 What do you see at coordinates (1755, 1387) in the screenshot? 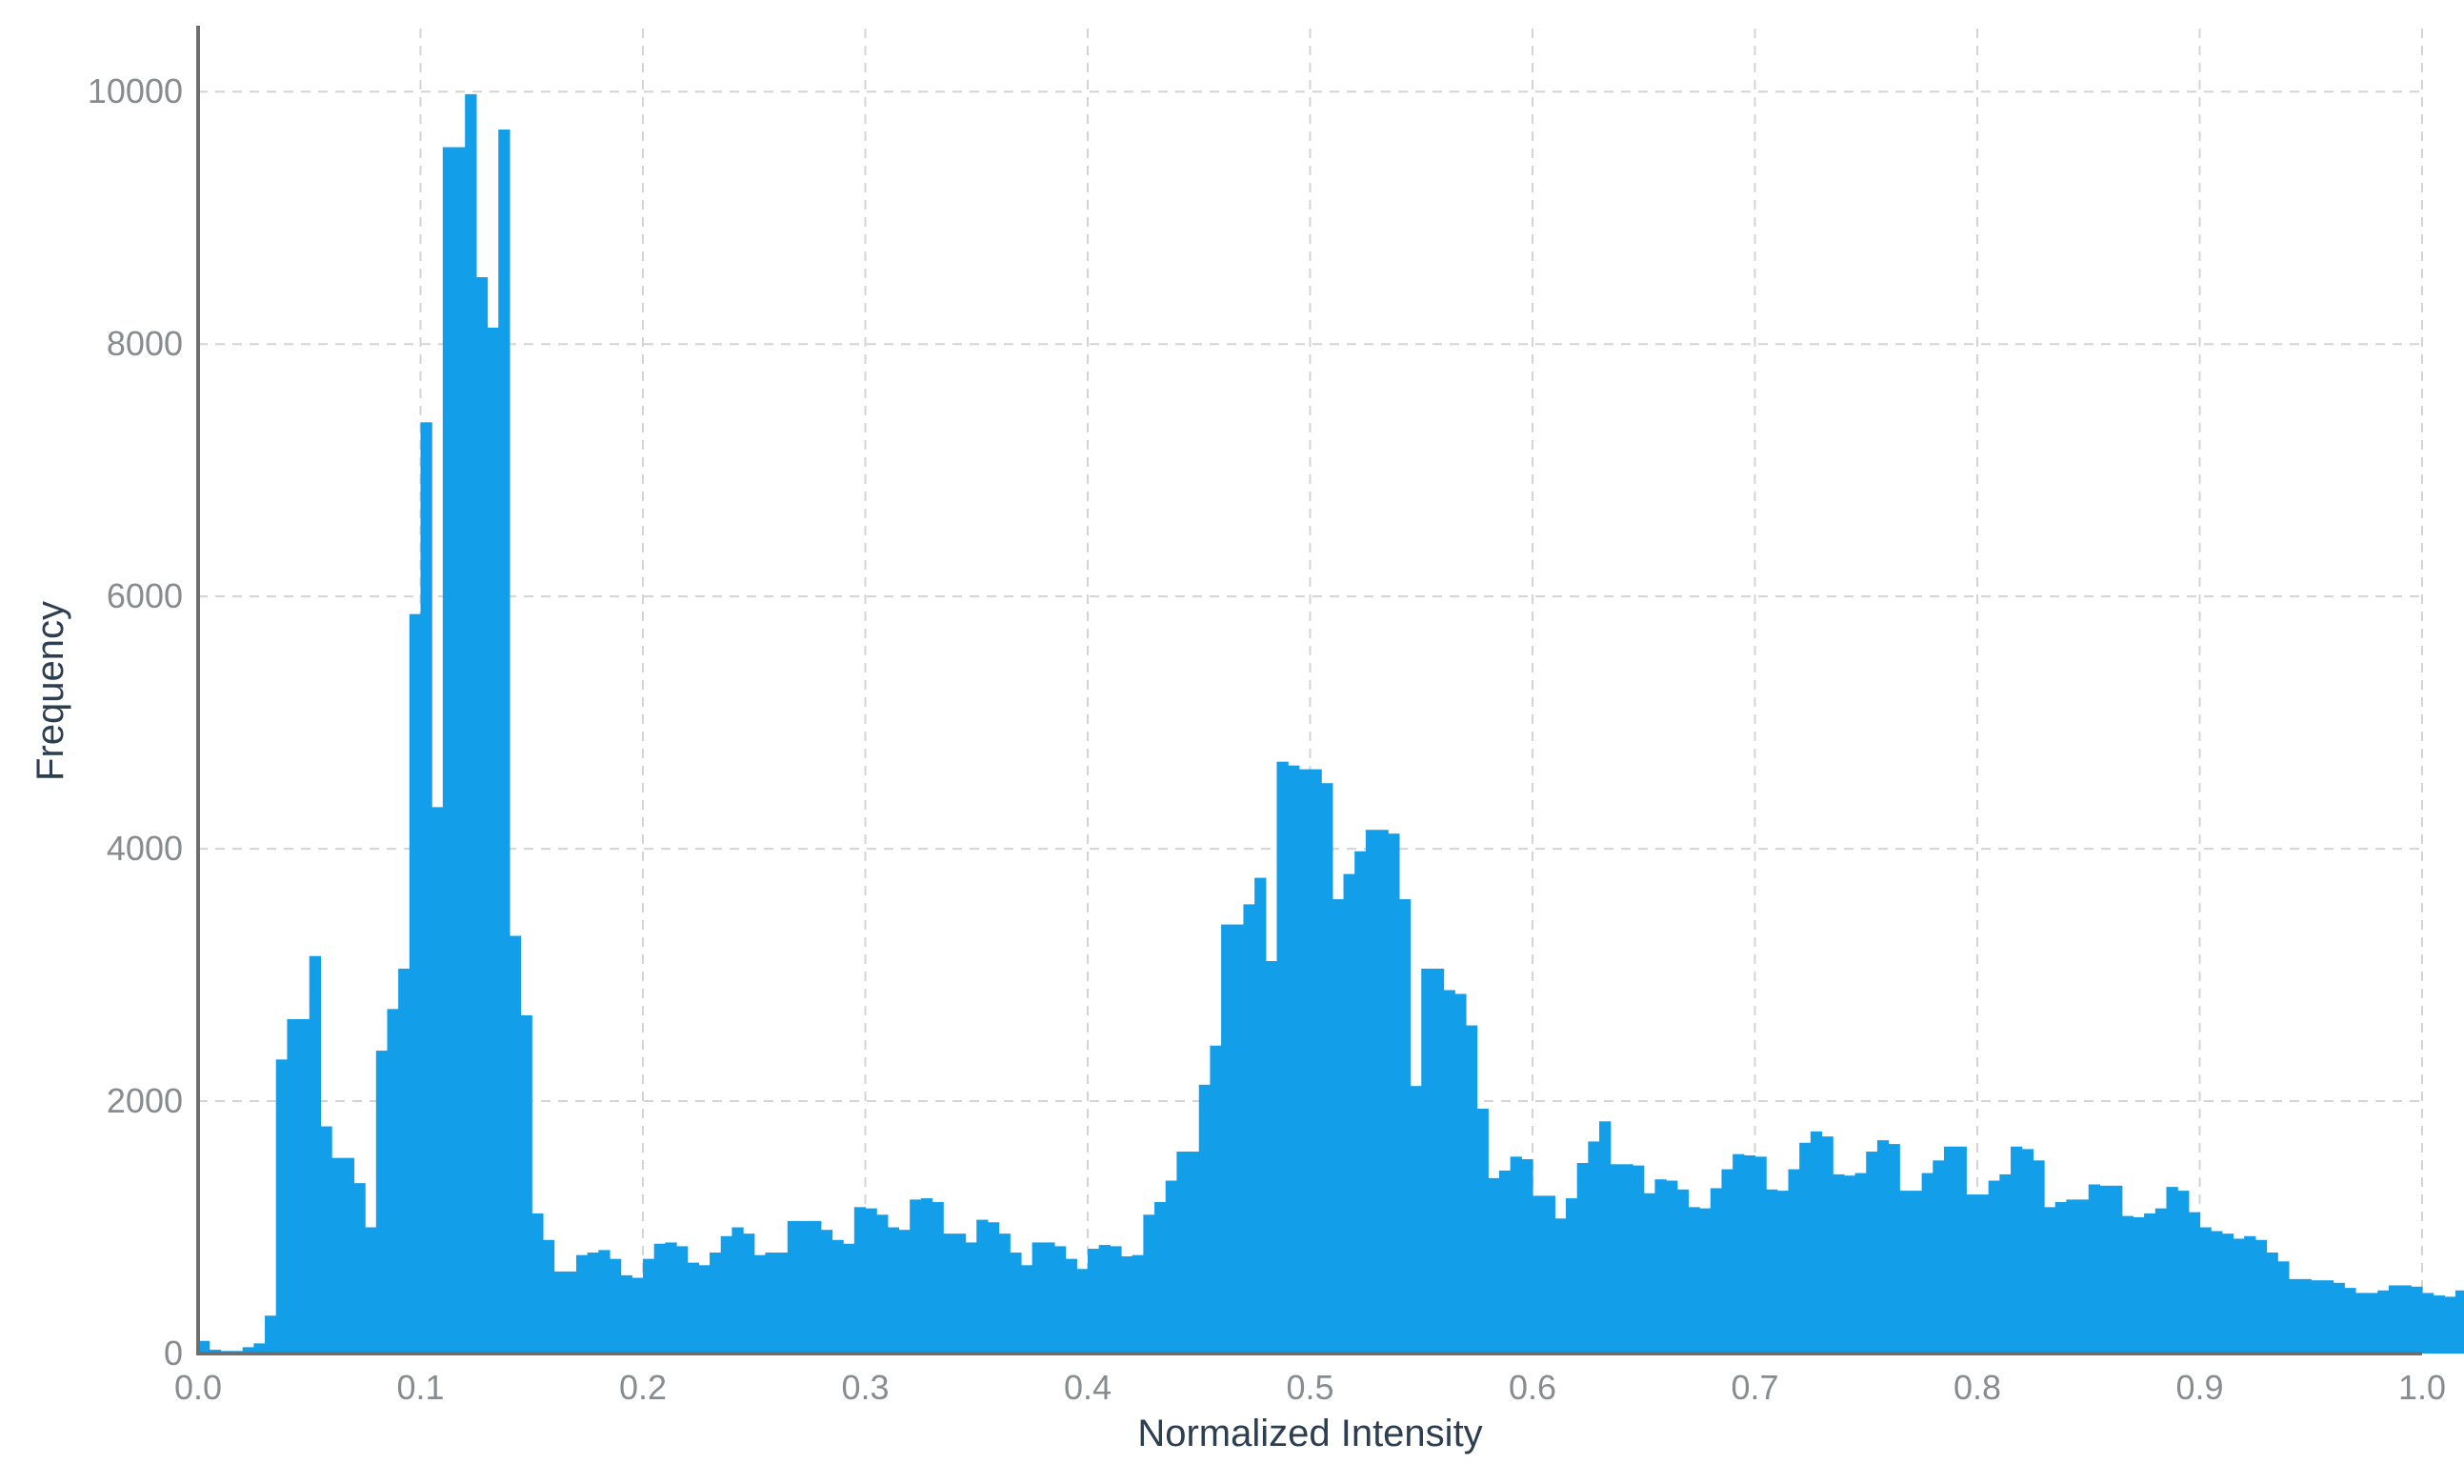
I see `x-tick-label: 0.7` at bounding box center [1755, 1387].